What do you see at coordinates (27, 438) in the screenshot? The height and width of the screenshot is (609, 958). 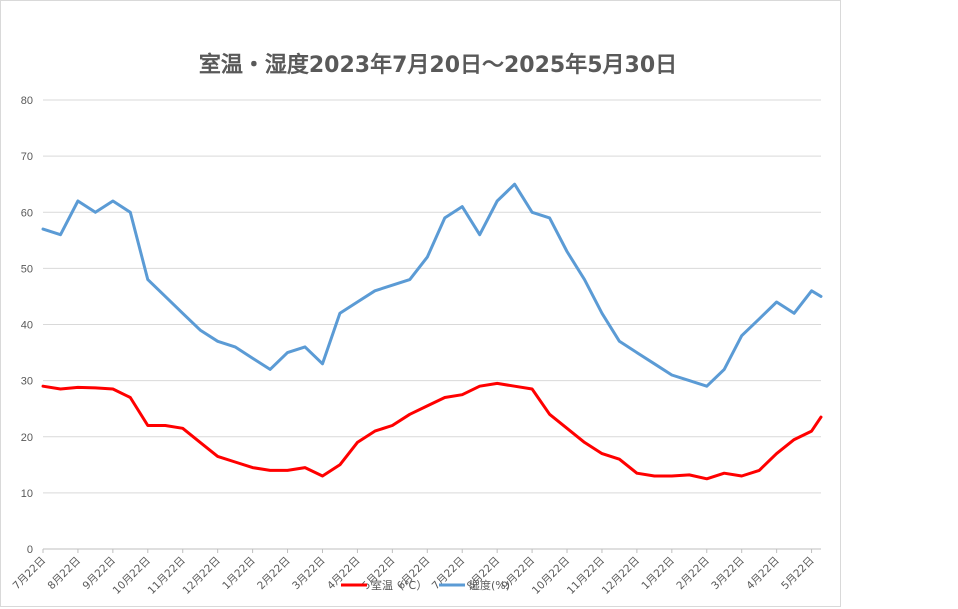 I see `y-tick-label: 20` at bounding box center [27, 438].